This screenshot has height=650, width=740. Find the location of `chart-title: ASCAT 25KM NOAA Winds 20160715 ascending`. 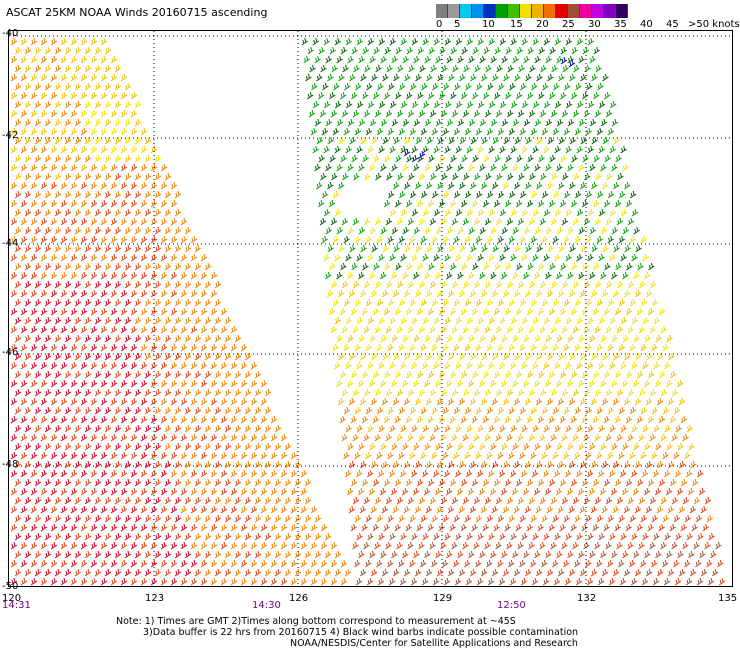

chart-title: ASCAT 25KM NOAA Winds 20160715 ascending is located at coordinates (137, 12).